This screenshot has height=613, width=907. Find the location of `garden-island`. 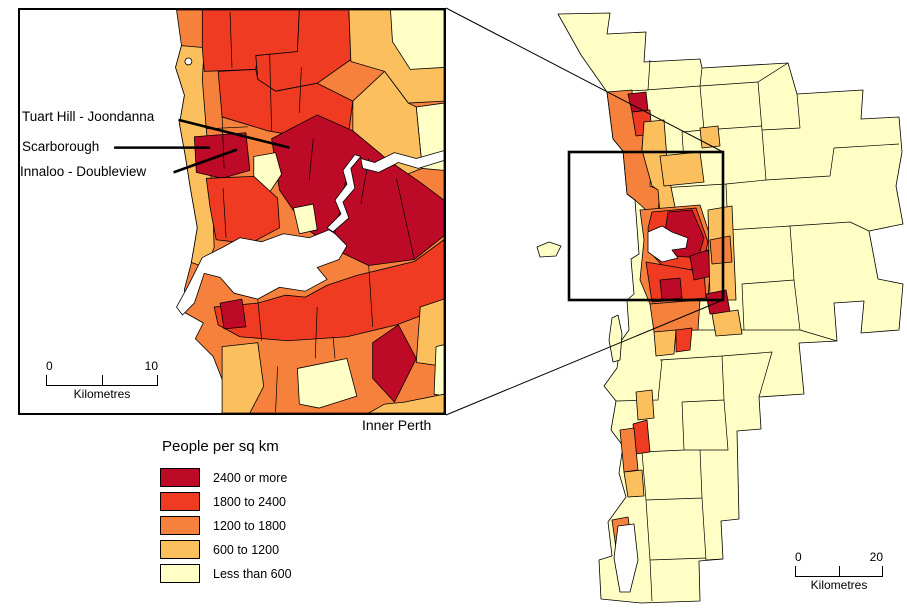

garden-island is located at coordinates (615, 338).